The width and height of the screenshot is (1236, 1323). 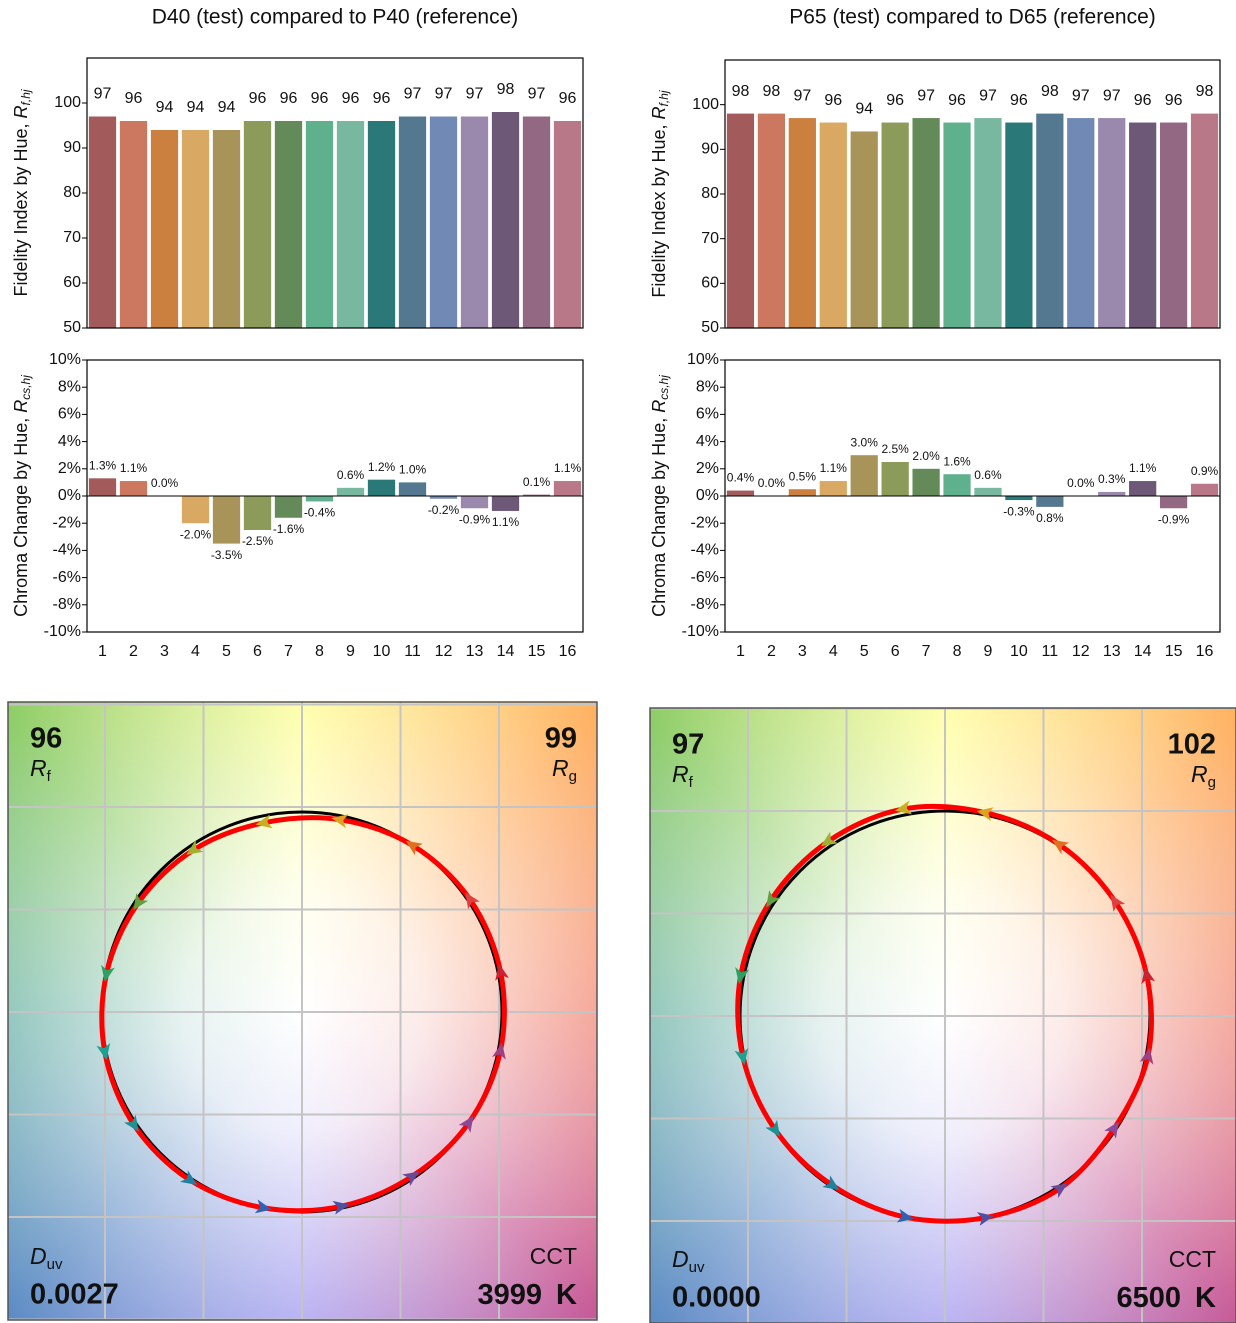 What do you see at coordinates (705, 604) in the screenshot?
I see `y-tick-label: -8%` at bounding box center [705, 604].